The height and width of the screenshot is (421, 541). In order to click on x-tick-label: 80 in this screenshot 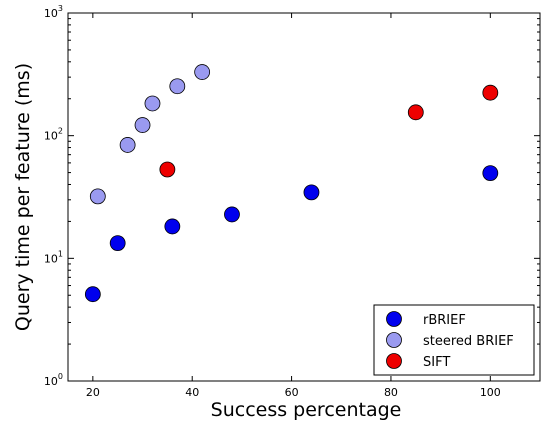, I will do `click(391, 392)`.